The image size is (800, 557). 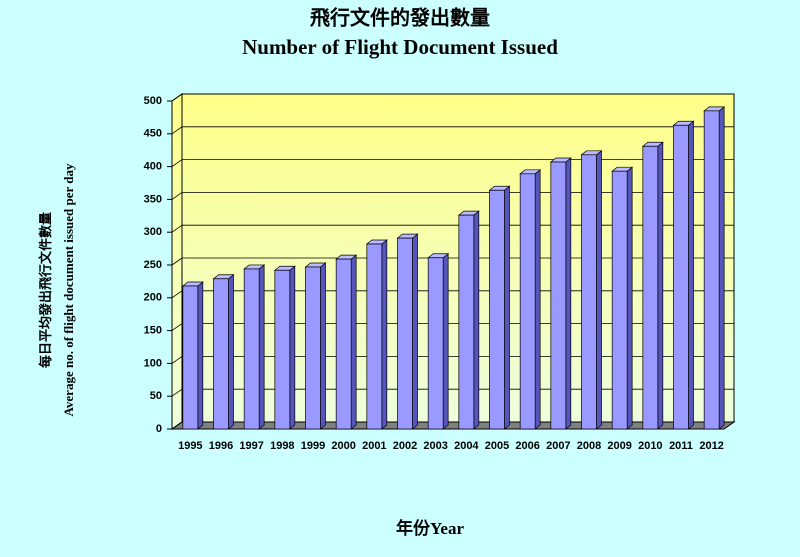 What do you see at coordinates (153, 265) in the screenshot?
I see `y-tick-label: 250` at bounding box center [153, 265].